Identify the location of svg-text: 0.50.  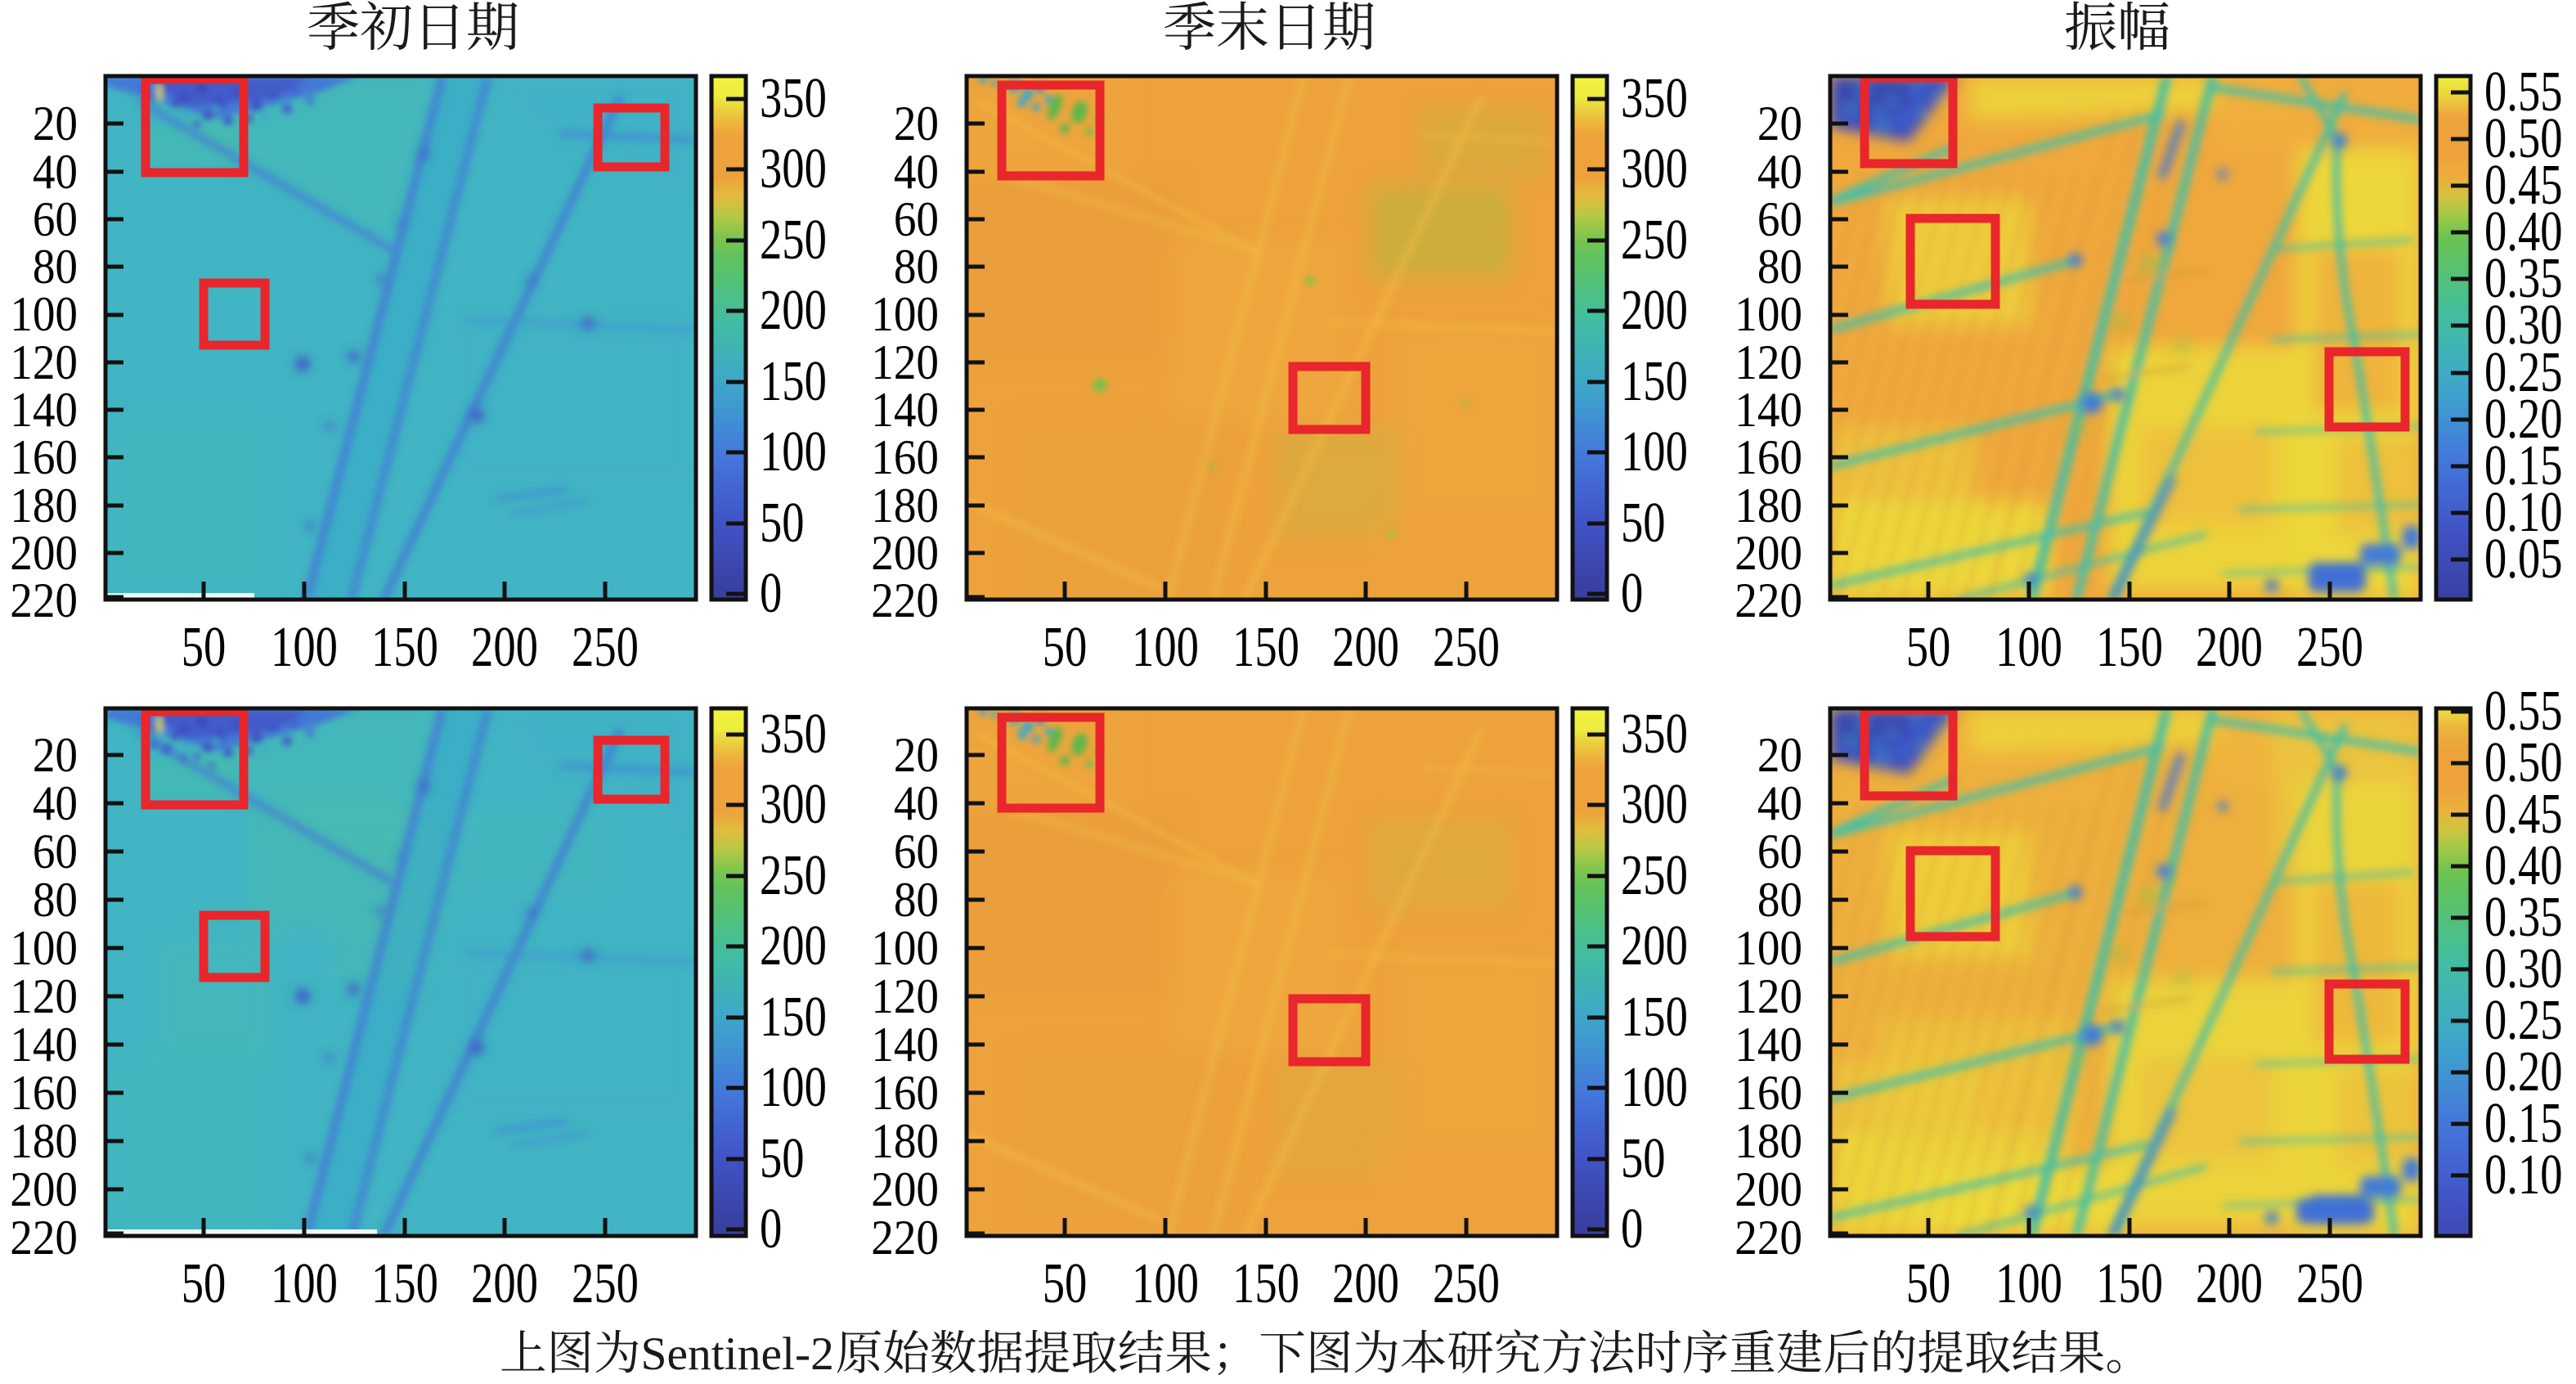
(2523, 138).